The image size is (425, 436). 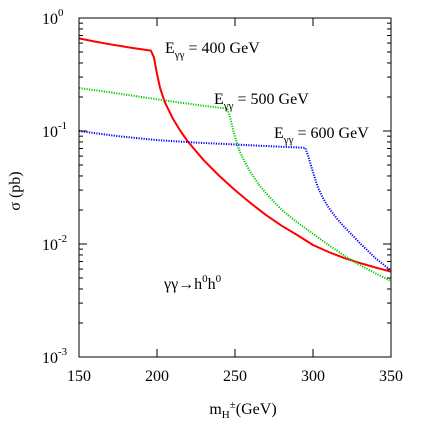 What do you see at coordinates (242, 410) in the screenshot?
I see `x-axis-label: mH±(GeV)` at bounding box center [242, 410].